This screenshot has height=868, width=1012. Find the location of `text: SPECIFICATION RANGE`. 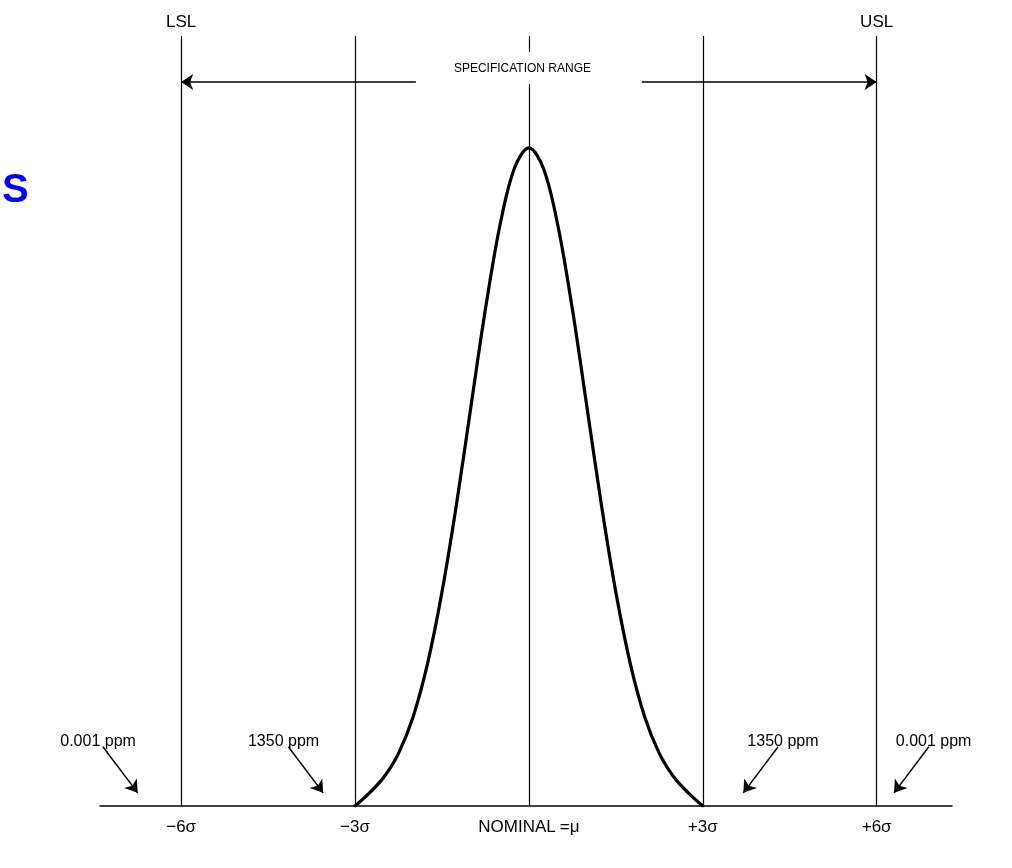

text: SPECIFICATION RANGE is located at coordinates (522, 68).